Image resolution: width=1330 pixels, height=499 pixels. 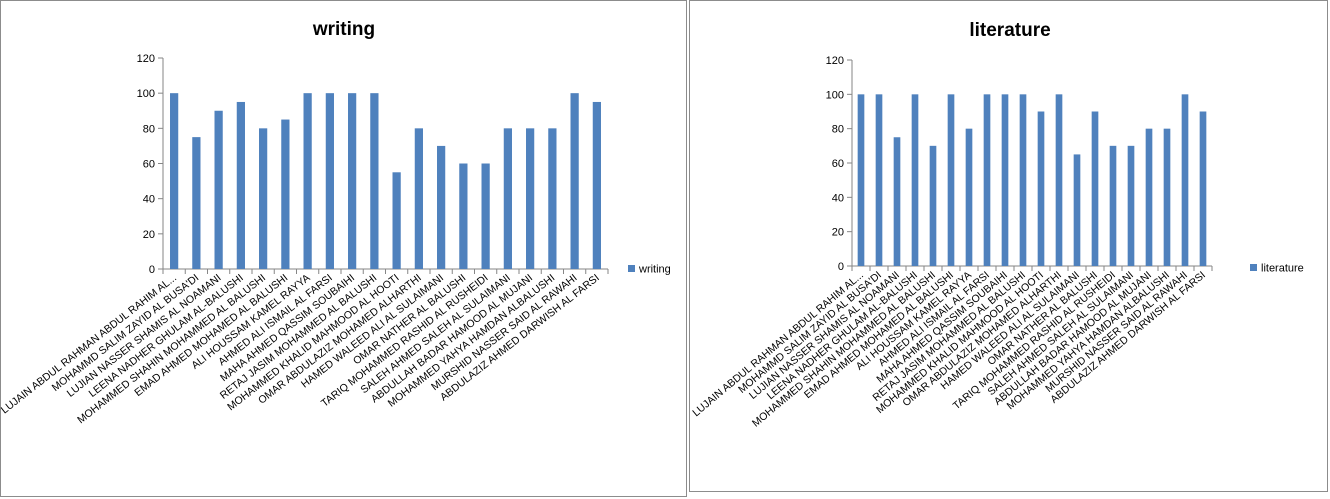 What do you see at coordinates (654, 270) in the screenshot?
I see `legend-label: writing` at bounding box center [654, 270].